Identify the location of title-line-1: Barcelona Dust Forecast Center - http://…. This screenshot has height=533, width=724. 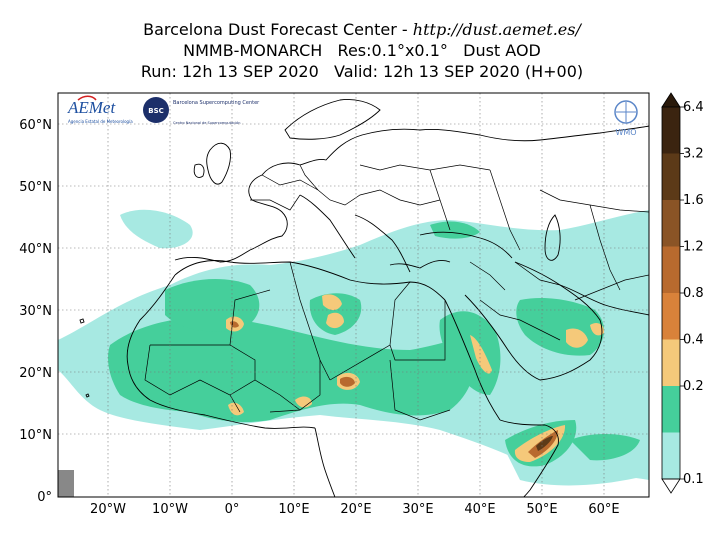
(362, 30).